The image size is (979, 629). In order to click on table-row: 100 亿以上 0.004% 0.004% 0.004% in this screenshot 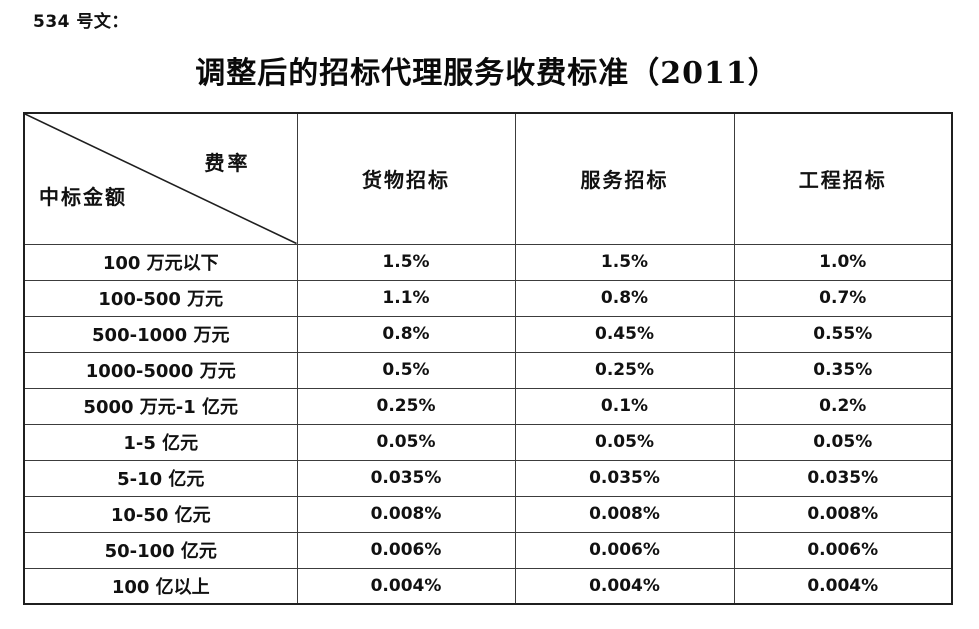, I will do `click(488, 586)`.